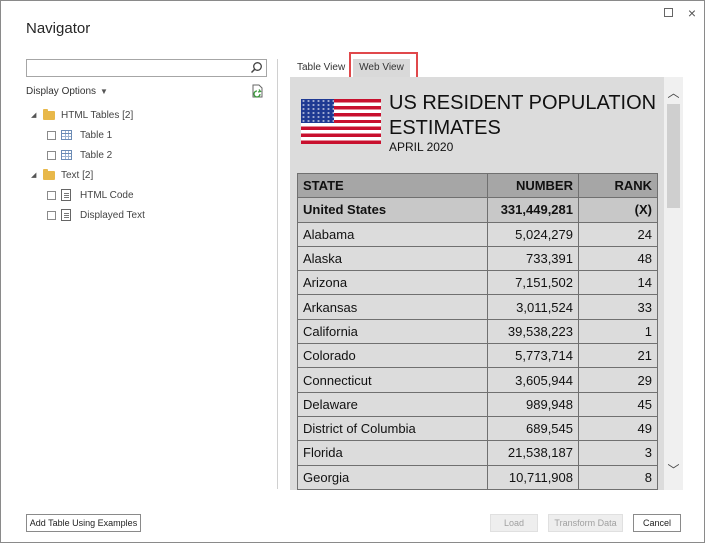 The width and height of the screenshot is (705, 543). I want to click on tree-item-table-1: Table 1, so click(79, 135).